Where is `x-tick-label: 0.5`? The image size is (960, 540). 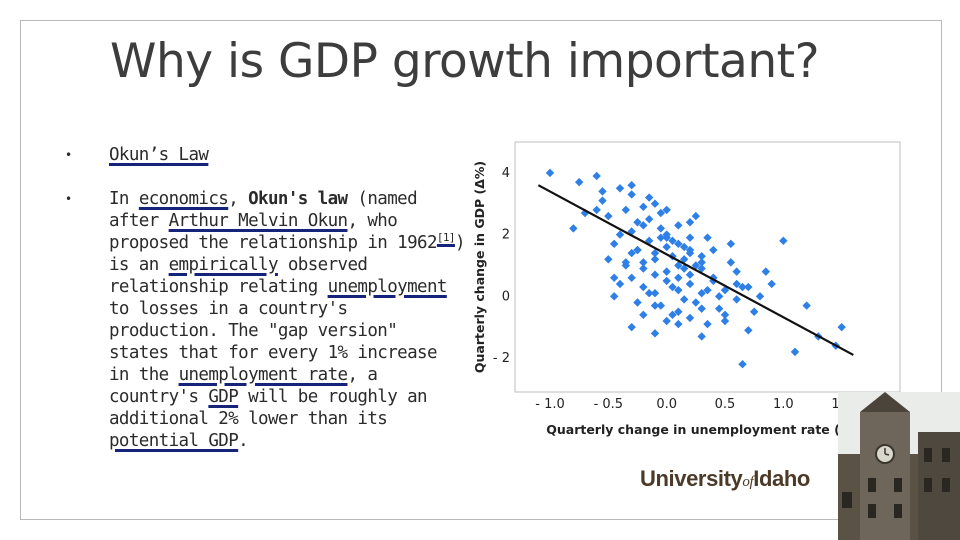
x-tick-label: 0.5 is located at coordinates (725, 404).